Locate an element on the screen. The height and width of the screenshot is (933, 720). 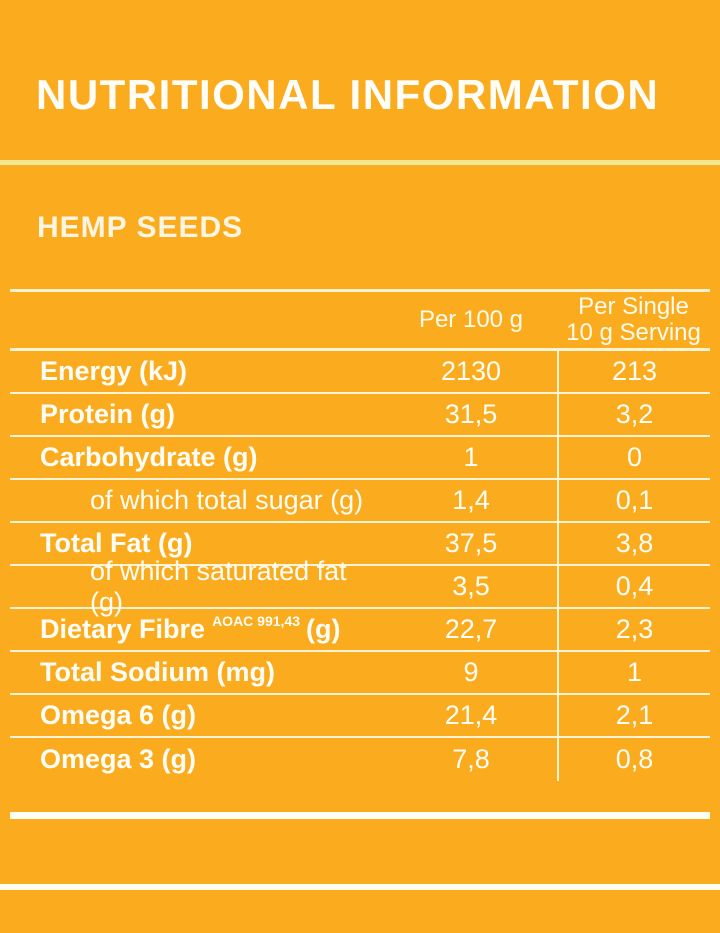
value-per-100g: 1,4 is located at coordinates (471, 500).